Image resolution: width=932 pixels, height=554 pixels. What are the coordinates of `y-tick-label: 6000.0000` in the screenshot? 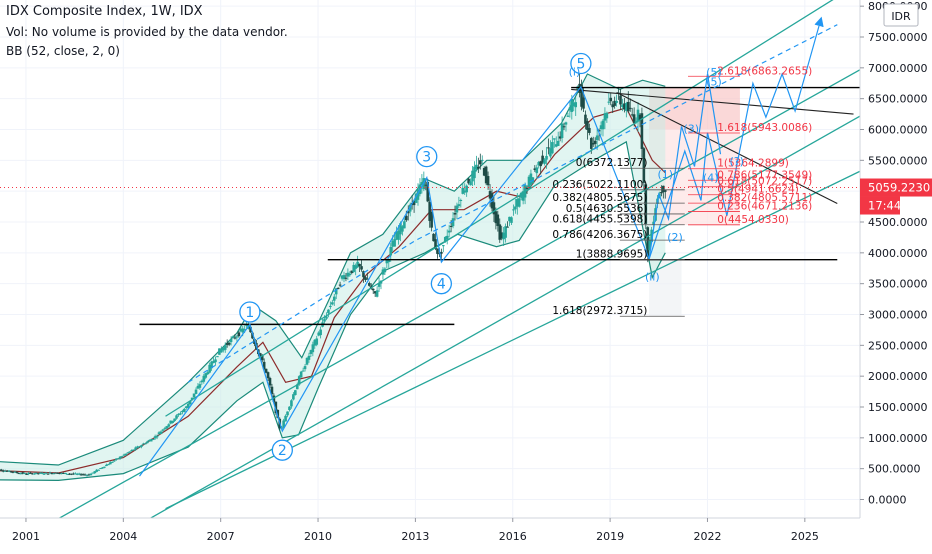 It's located at (898, 130).